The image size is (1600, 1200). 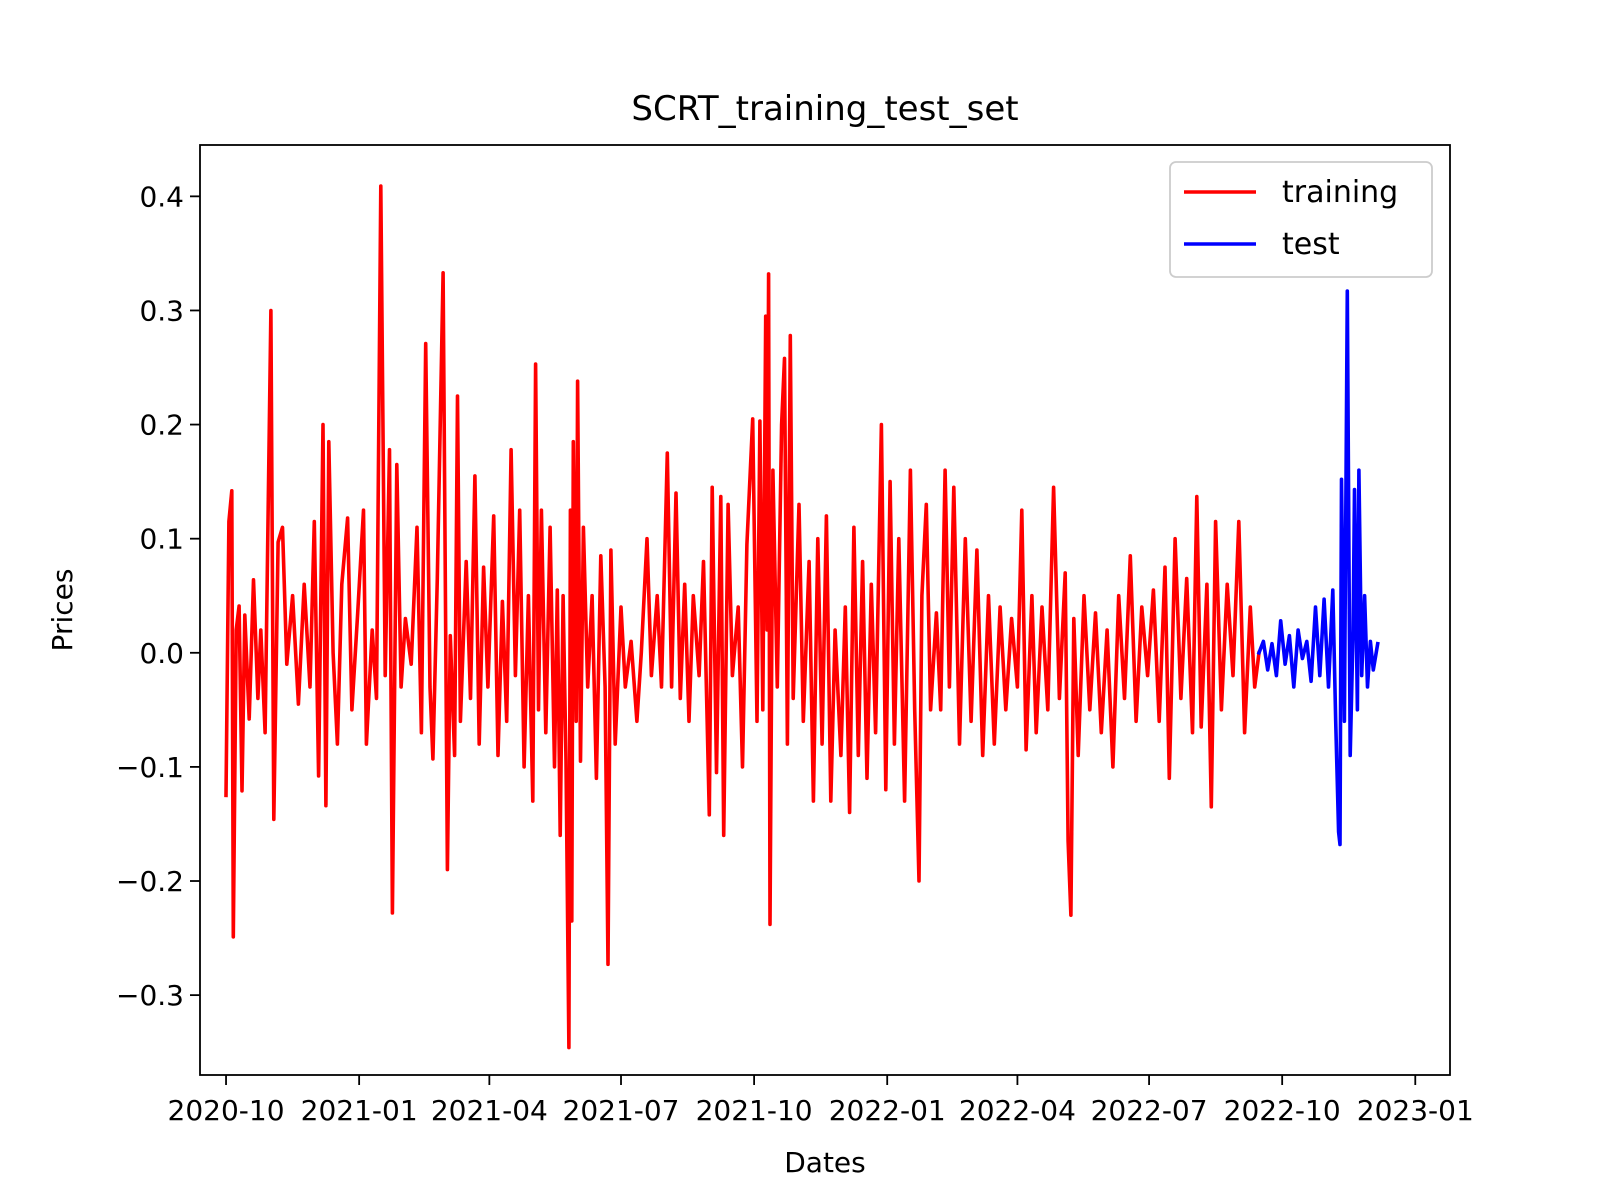 I want to click on y-tick-label: −0.3, so click(x=150, y=995).